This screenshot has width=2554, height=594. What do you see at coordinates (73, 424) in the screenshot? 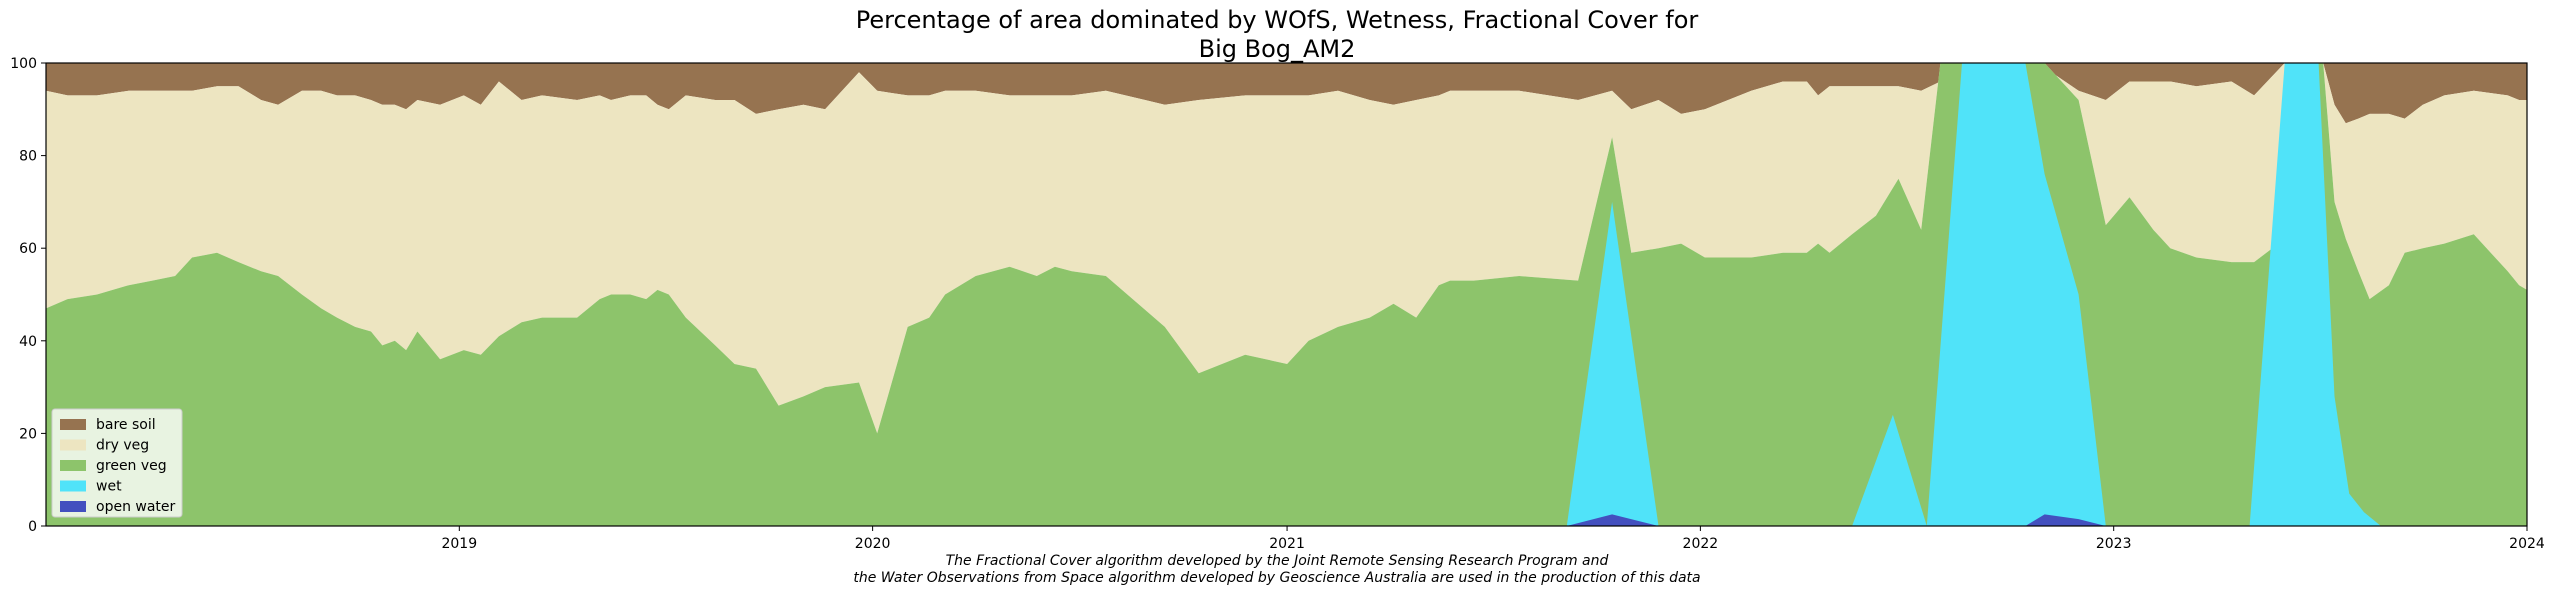
I see `legend-swatch-bare-soil` at bounding box center [73, 424].